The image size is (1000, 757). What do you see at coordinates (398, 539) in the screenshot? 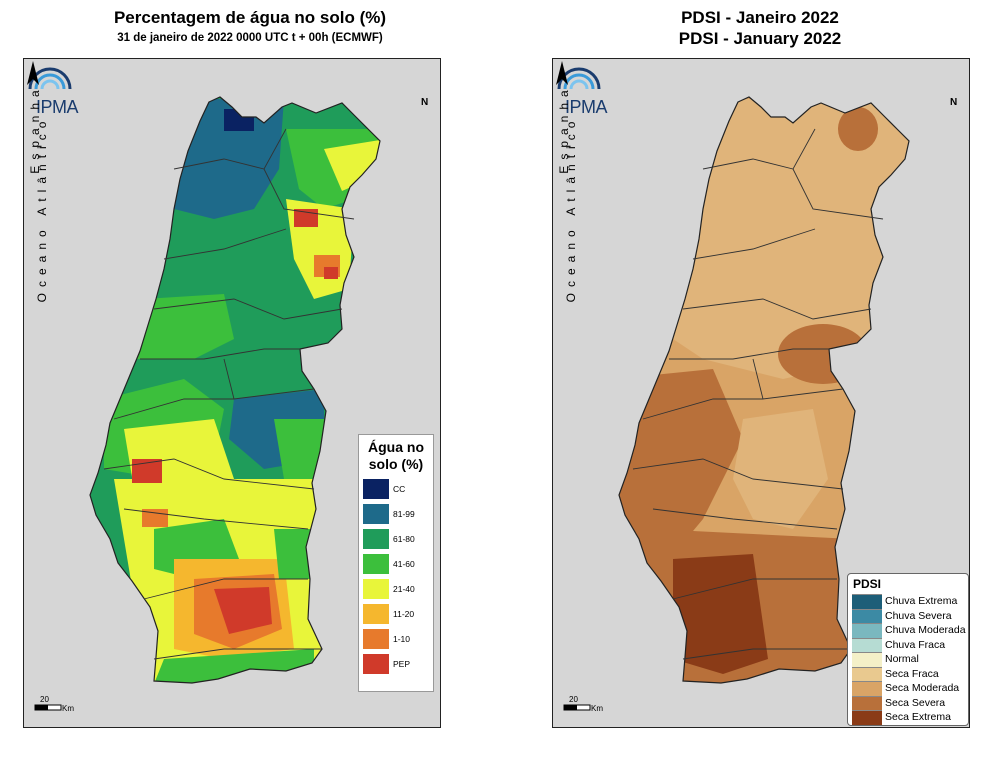
I see `legend-item: 61-80` at bounding box center [398, 539].